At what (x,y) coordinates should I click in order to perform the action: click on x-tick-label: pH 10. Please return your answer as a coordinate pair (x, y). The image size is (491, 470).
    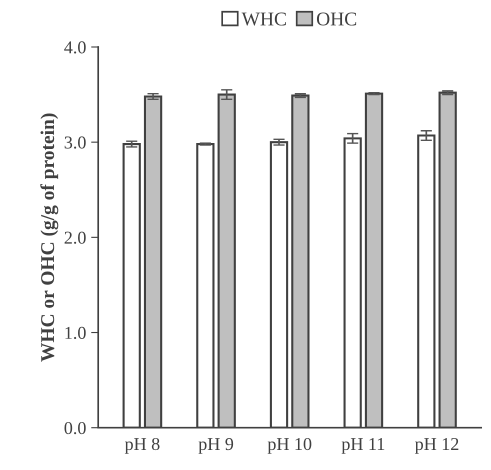
    Looking at the image, I should click on (290, 446).